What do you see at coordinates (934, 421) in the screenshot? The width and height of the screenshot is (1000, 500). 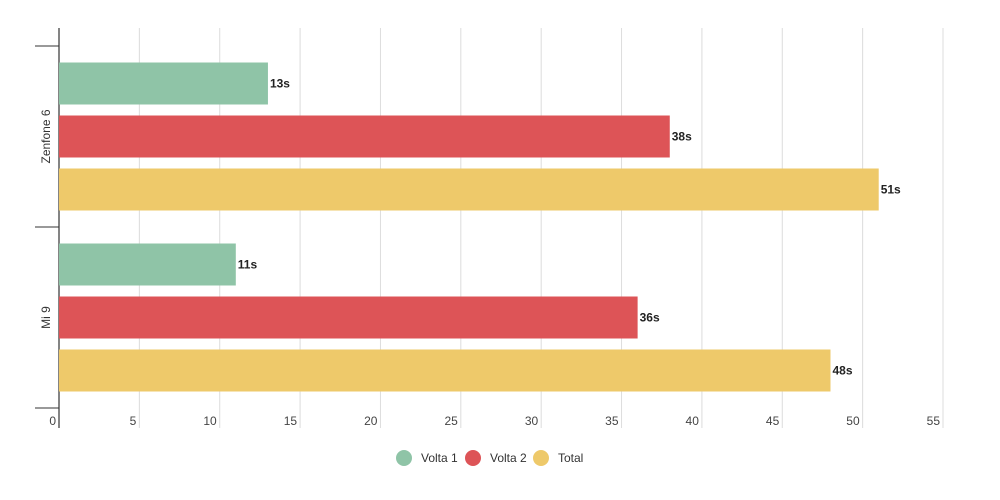 I see `x-tick-label: 55` at bounding box center [934, 421].